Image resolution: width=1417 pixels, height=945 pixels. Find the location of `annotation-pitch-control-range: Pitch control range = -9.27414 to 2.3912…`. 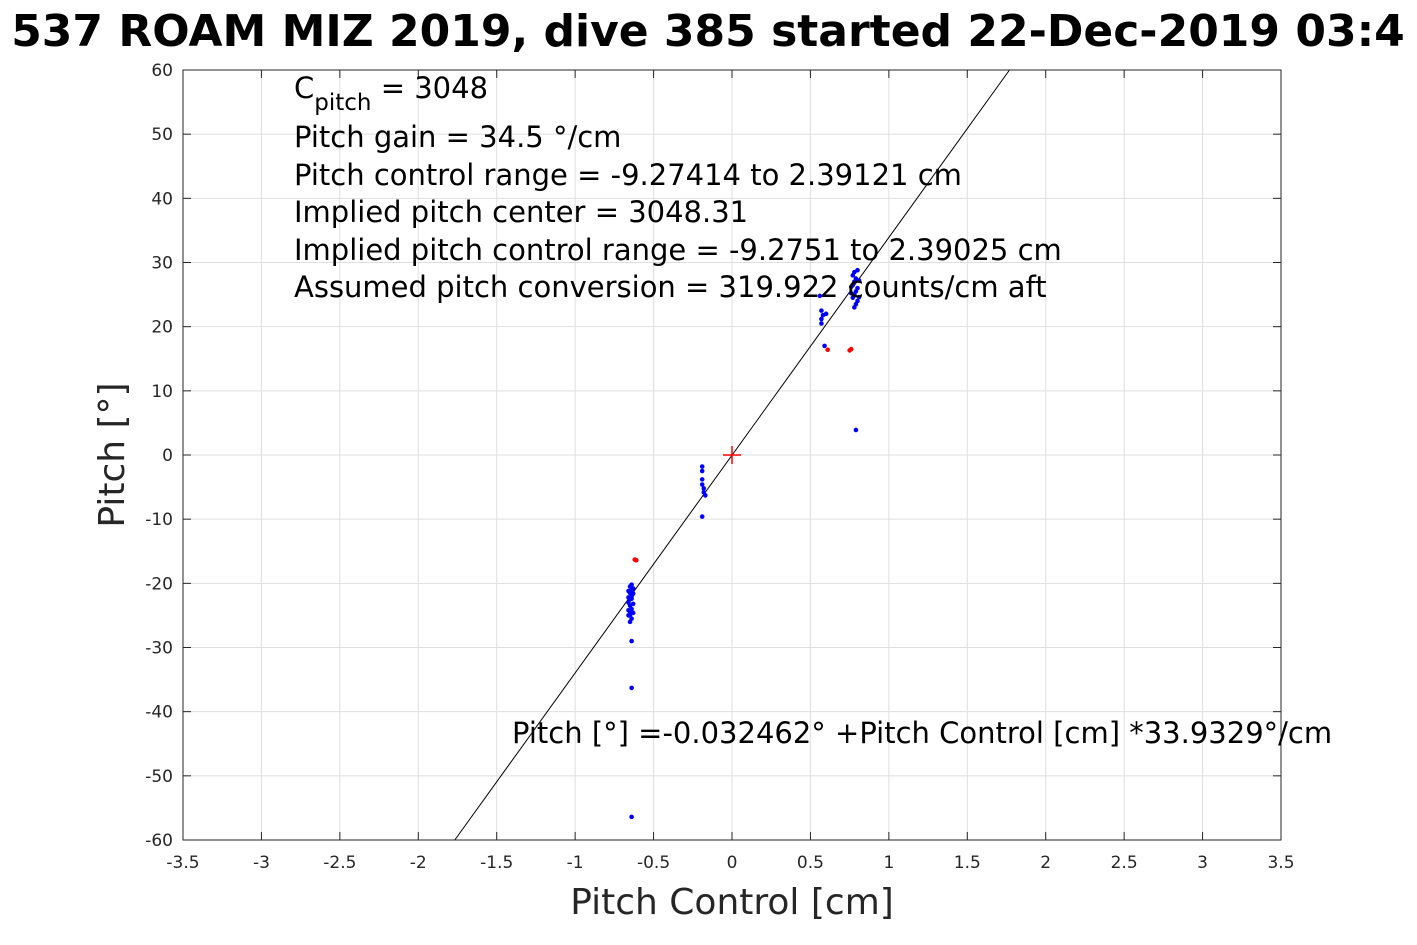

annotation-pitch-control-range: Pitch control range = -9.27414 to 2.3912… is located at coordinates (628, 175).